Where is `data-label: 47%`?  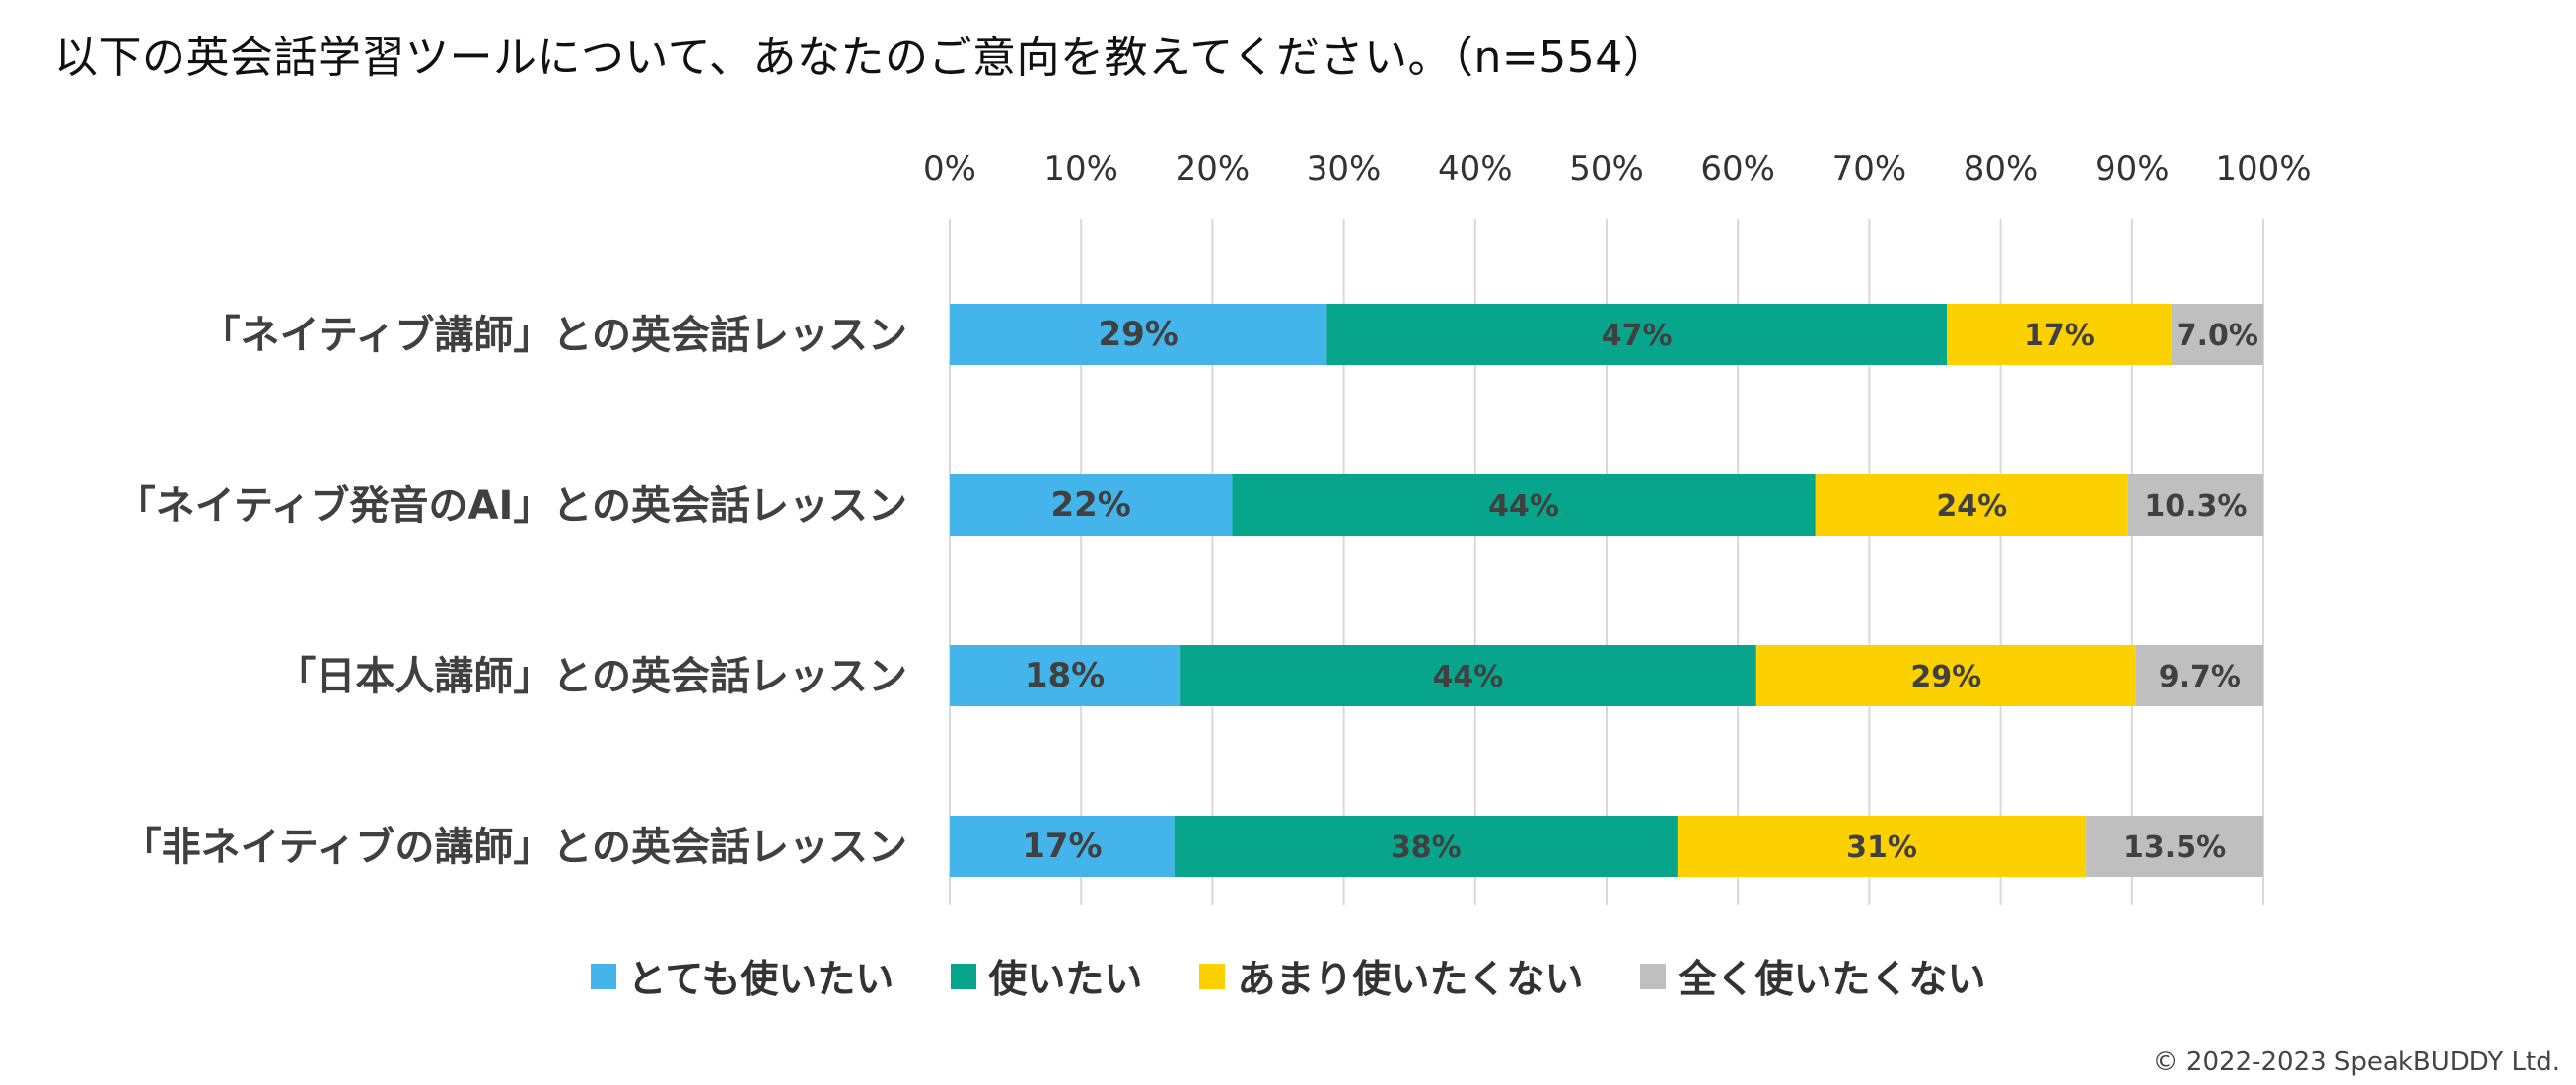 data-label: 47% is located at coordinates (1638, 336).